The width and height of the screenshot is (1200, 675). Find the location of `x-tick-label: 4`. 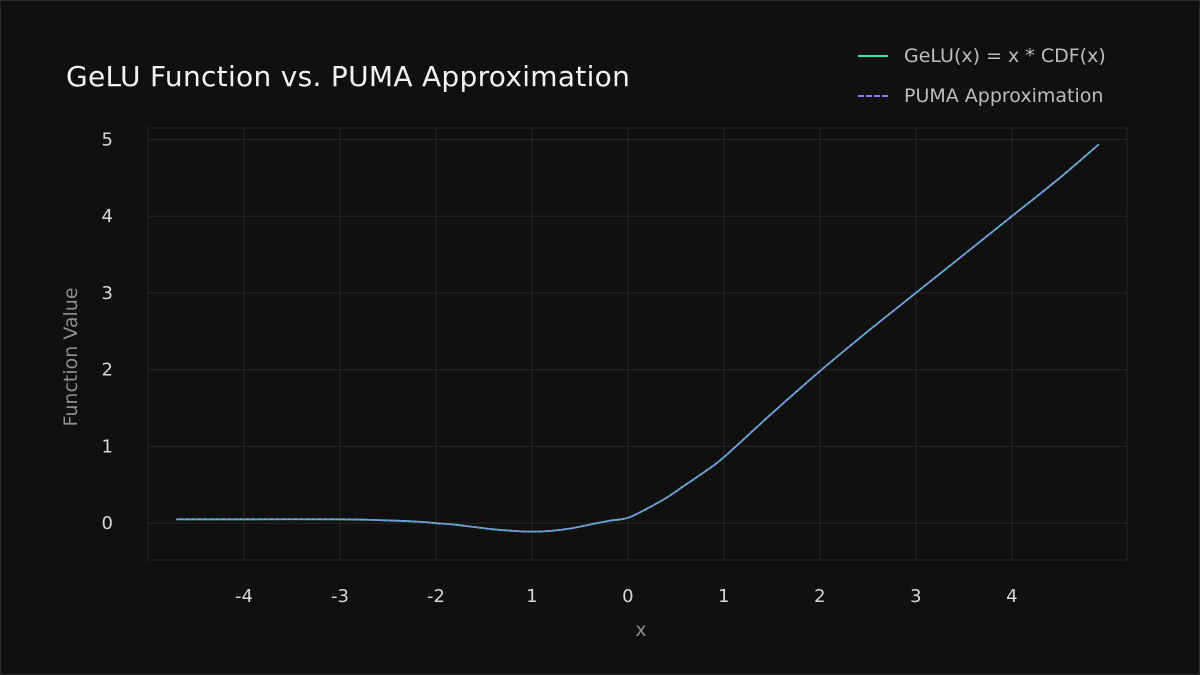

x-tick-label: 4 is located at coordinates (1011, 596).